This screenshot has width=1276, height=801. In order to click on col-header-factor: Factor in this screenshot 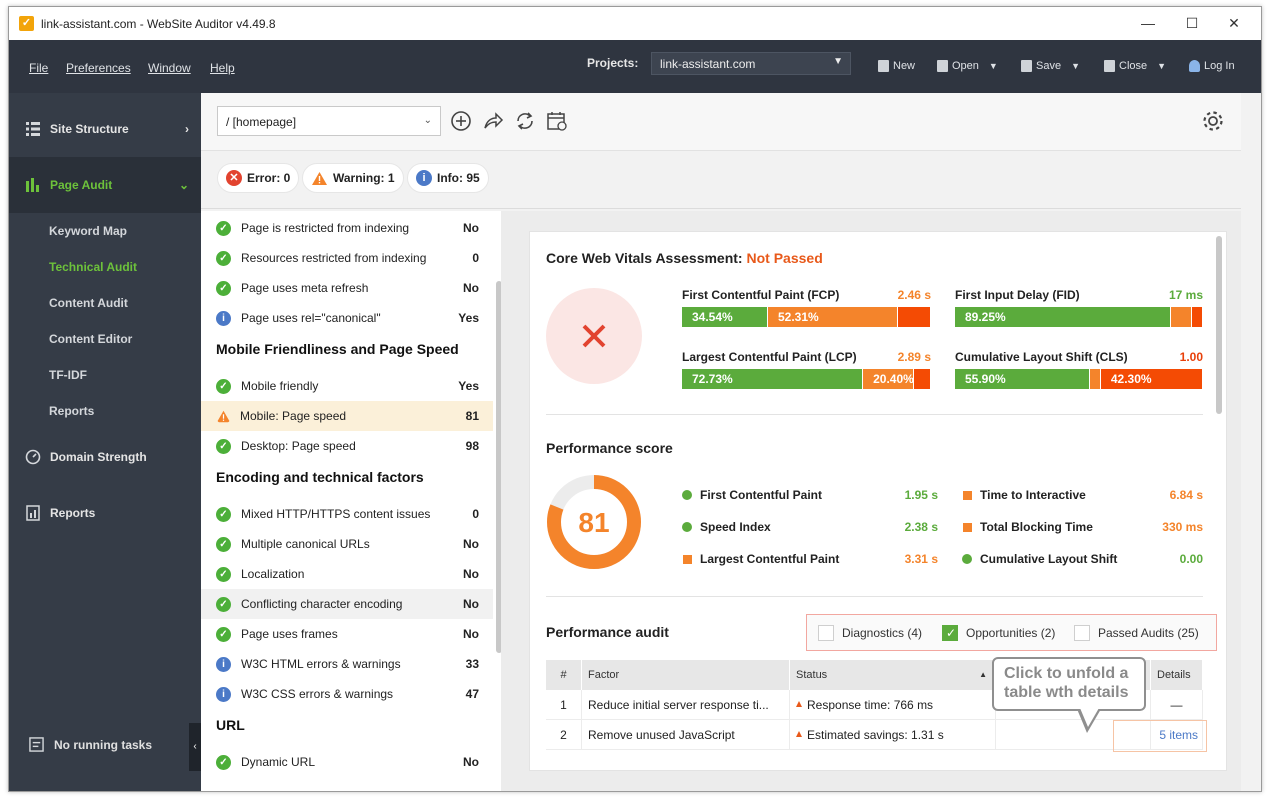, I will do `click(686, 675)`.